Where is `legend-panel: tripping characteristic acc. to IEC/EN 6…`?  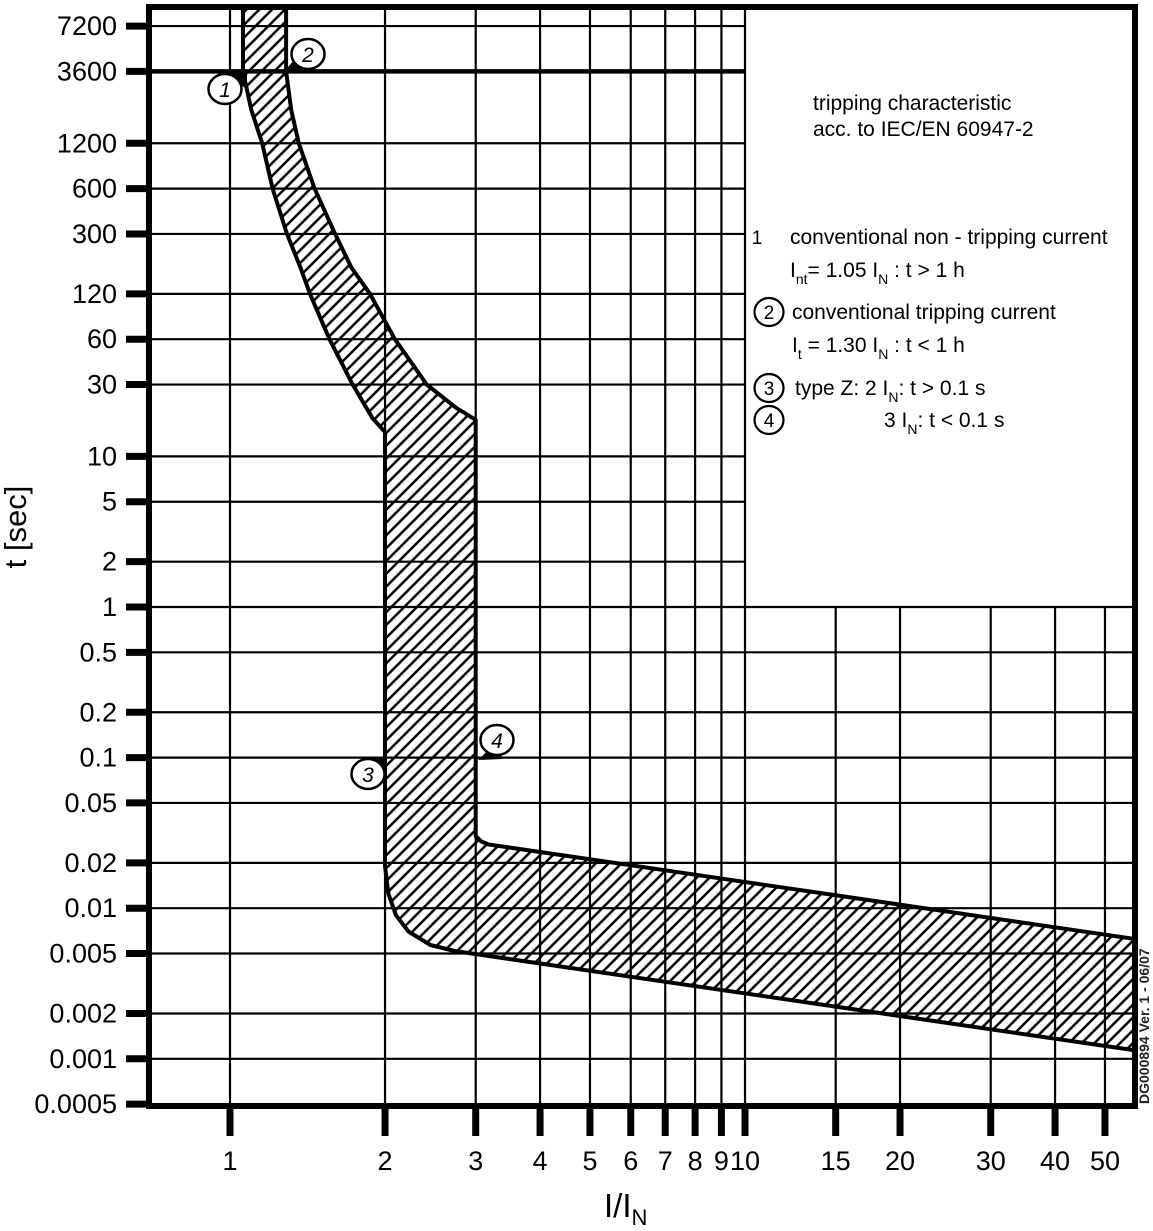 legend-panel: tripping characteristic acc. to IEC/EN 6… is located at coordinates (930, 264).